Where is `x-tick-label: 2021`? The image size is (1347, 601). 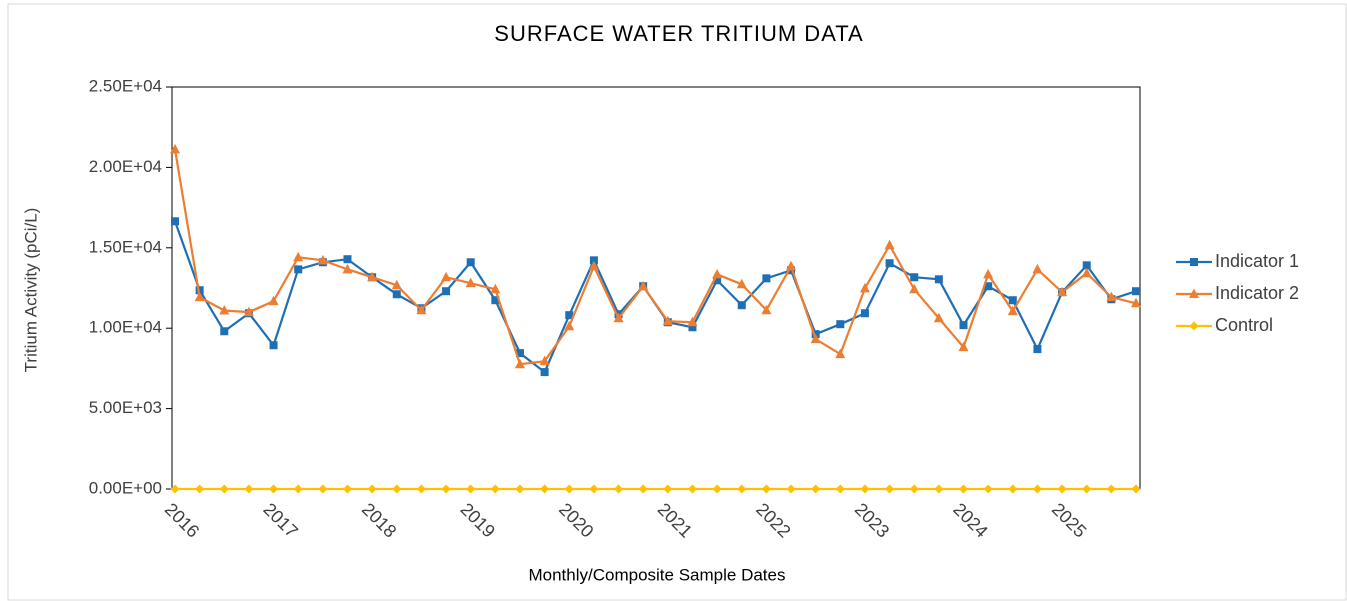
x-tick-label: 2021 is located at coordinates (675, 520).